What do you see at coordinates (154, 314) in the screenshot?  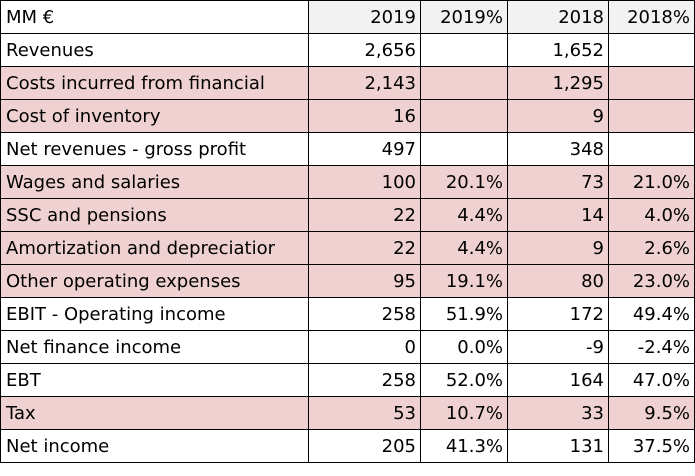 I see `row-label-cell: EBIT - Operating income` at bounding box center [154, 314].